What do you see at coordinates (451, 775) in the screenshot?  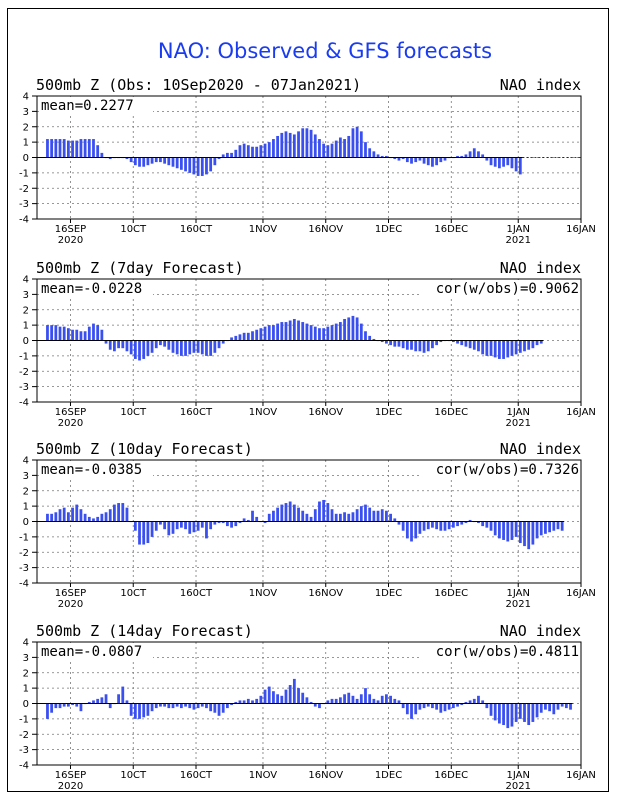 I see `panel-3-xtick-label: 16DEC` at bounding box center [451, 775].